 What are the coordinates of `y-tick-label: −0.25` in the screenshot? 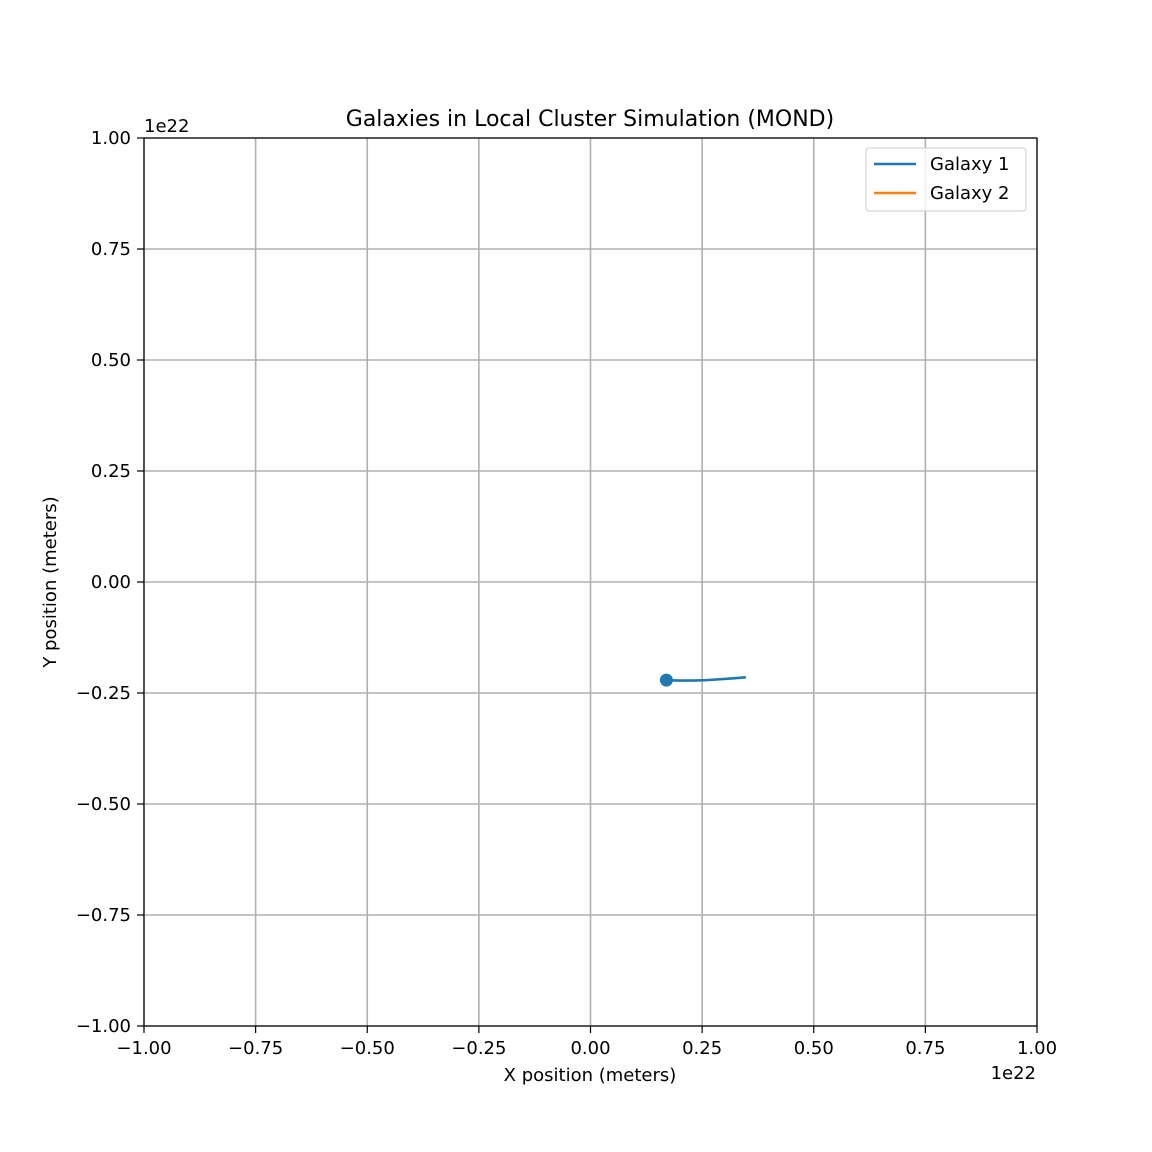 It's located at (103, 693).